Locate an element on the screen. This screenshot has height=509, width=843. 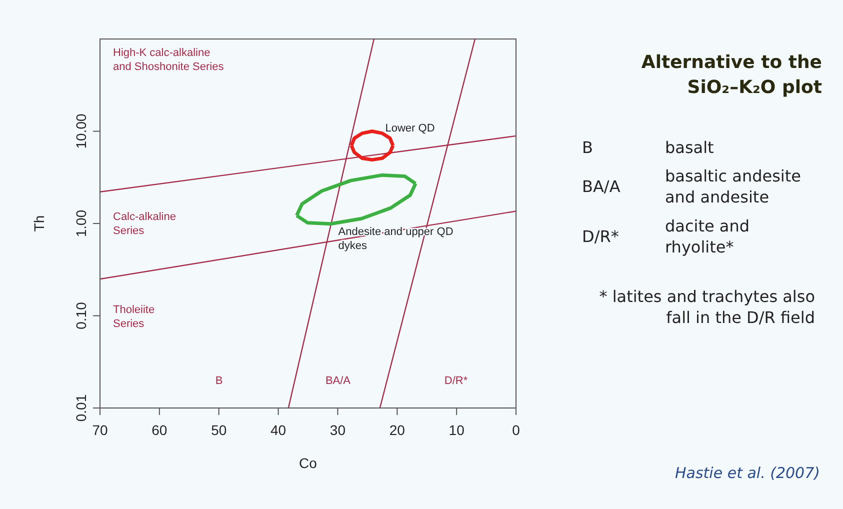
y-tick-label: 0.01 is located at coordinates (81, 408).